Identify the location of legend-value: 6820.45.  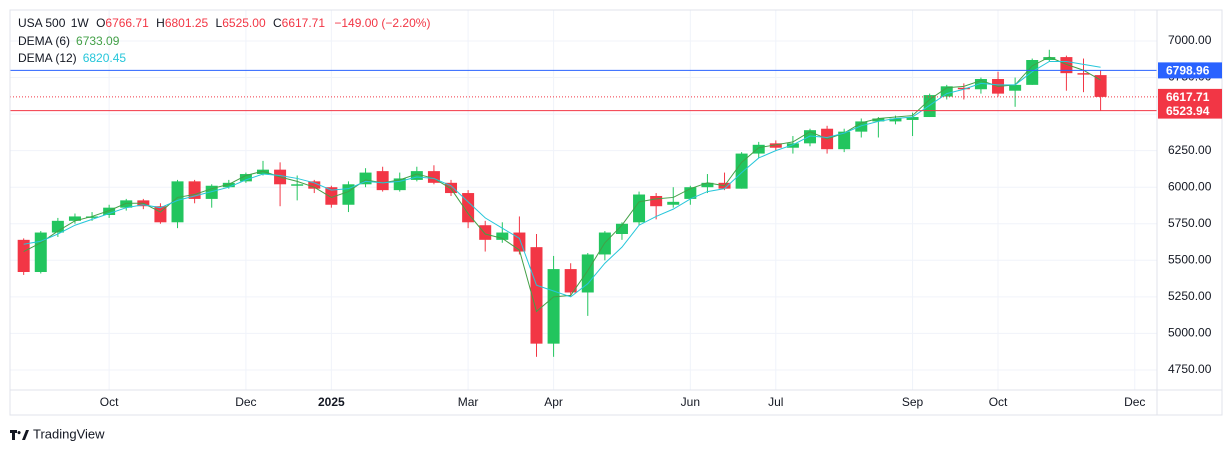
(105, 58).